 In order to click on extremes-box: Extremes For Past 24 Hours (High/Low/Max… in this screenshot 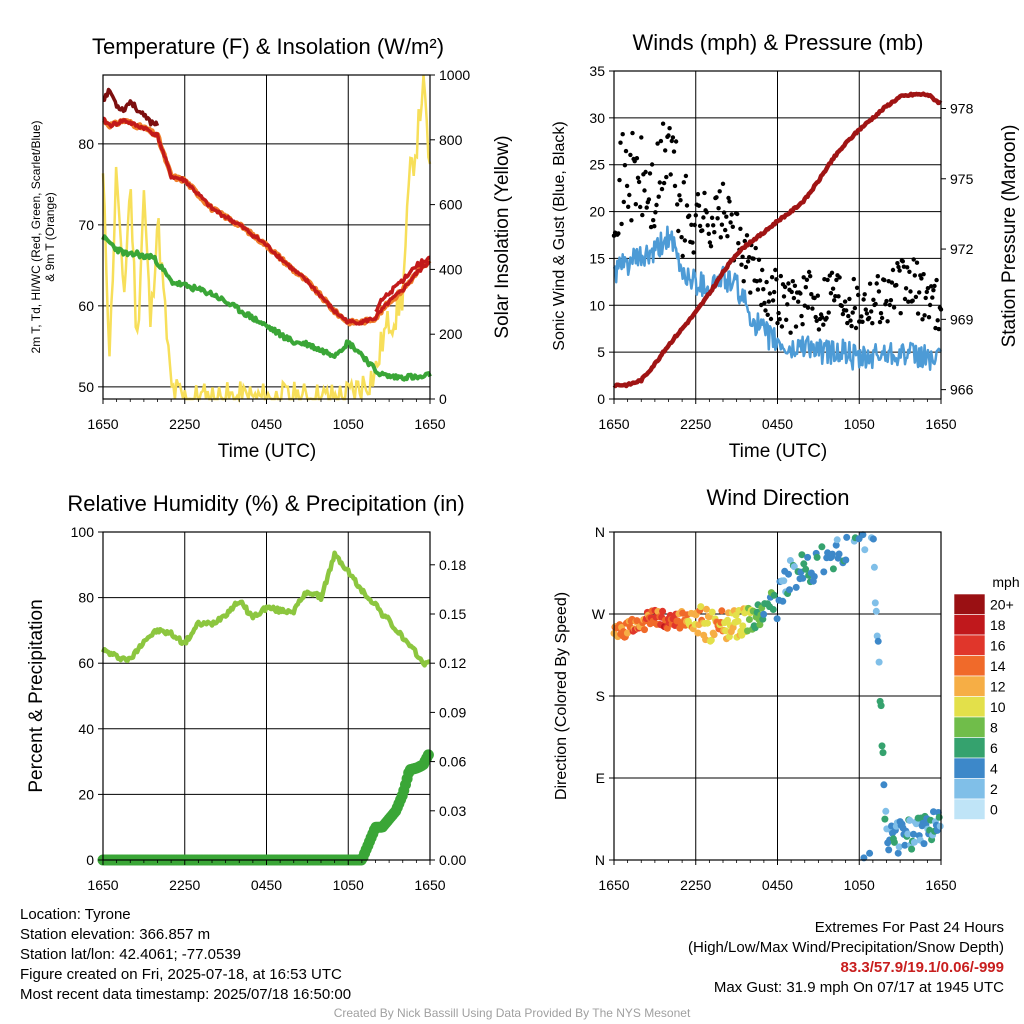, I will do `click(846, 958)`.